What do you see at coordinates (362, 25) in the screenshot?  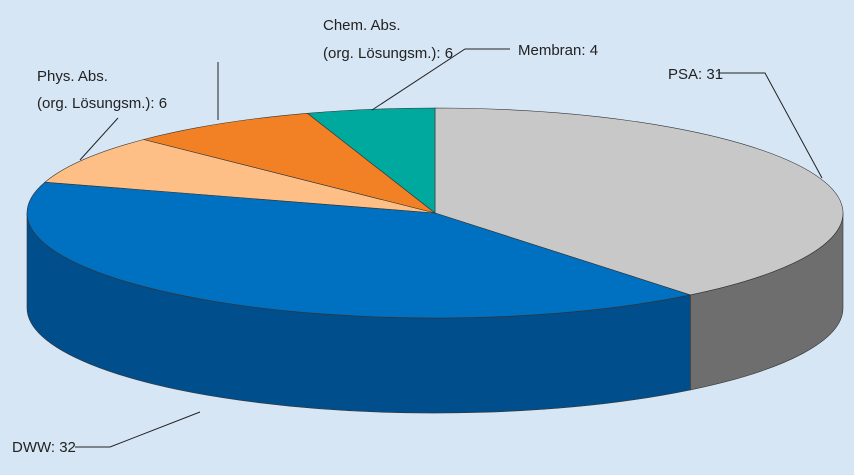 I see `slice-label: Chem. Abs.` at bounding box center [362, 25].